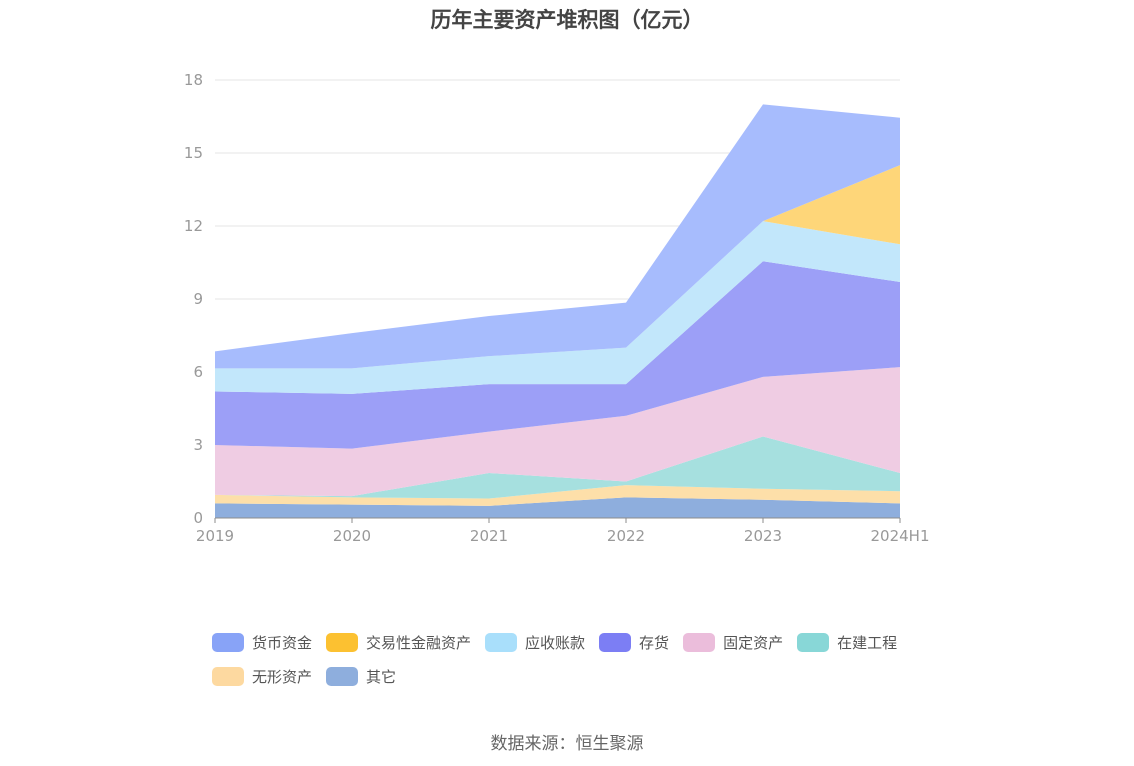 The width and height of the screenshot is (1134, 766). Describe the element at coordinates (361, 676) in the screenshot. I see `legend-item: 其它` at that location.